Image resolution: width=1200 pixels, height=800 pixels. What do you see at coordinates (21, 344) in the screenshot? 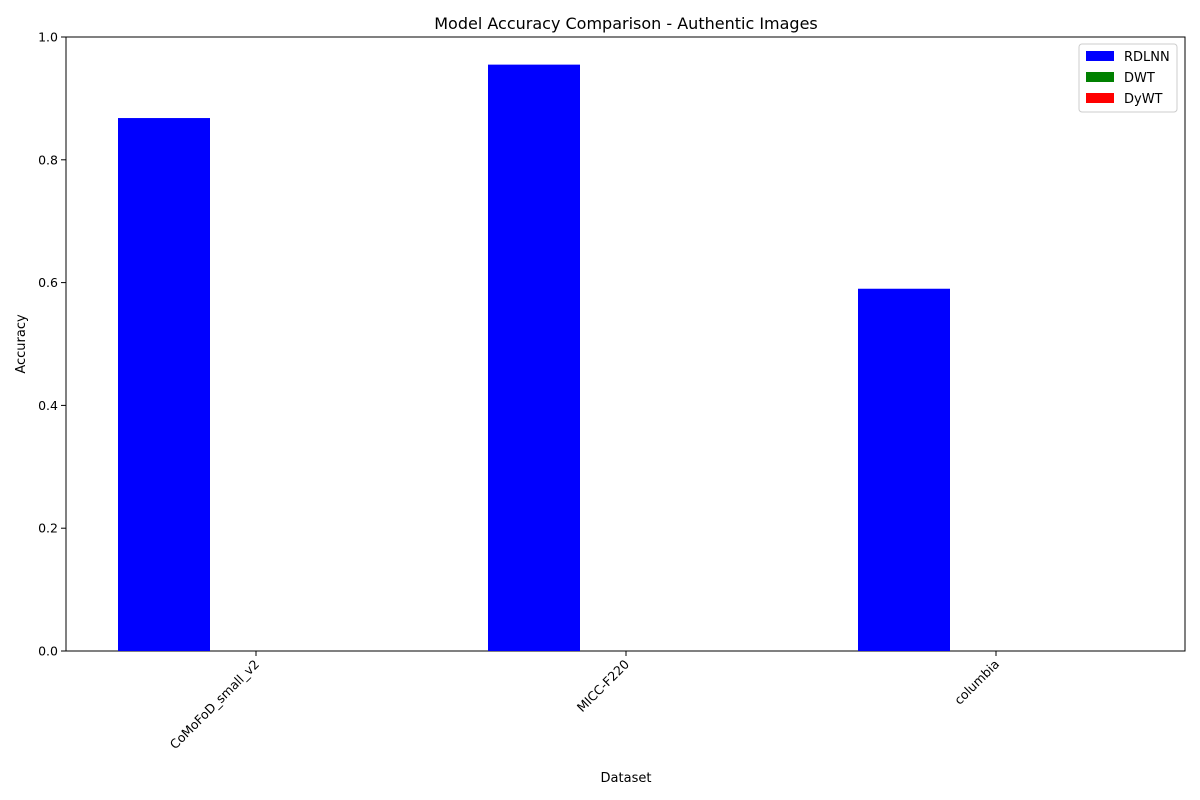
I see `y-axis-label: Accuracy` at bounding box center [21, 344].